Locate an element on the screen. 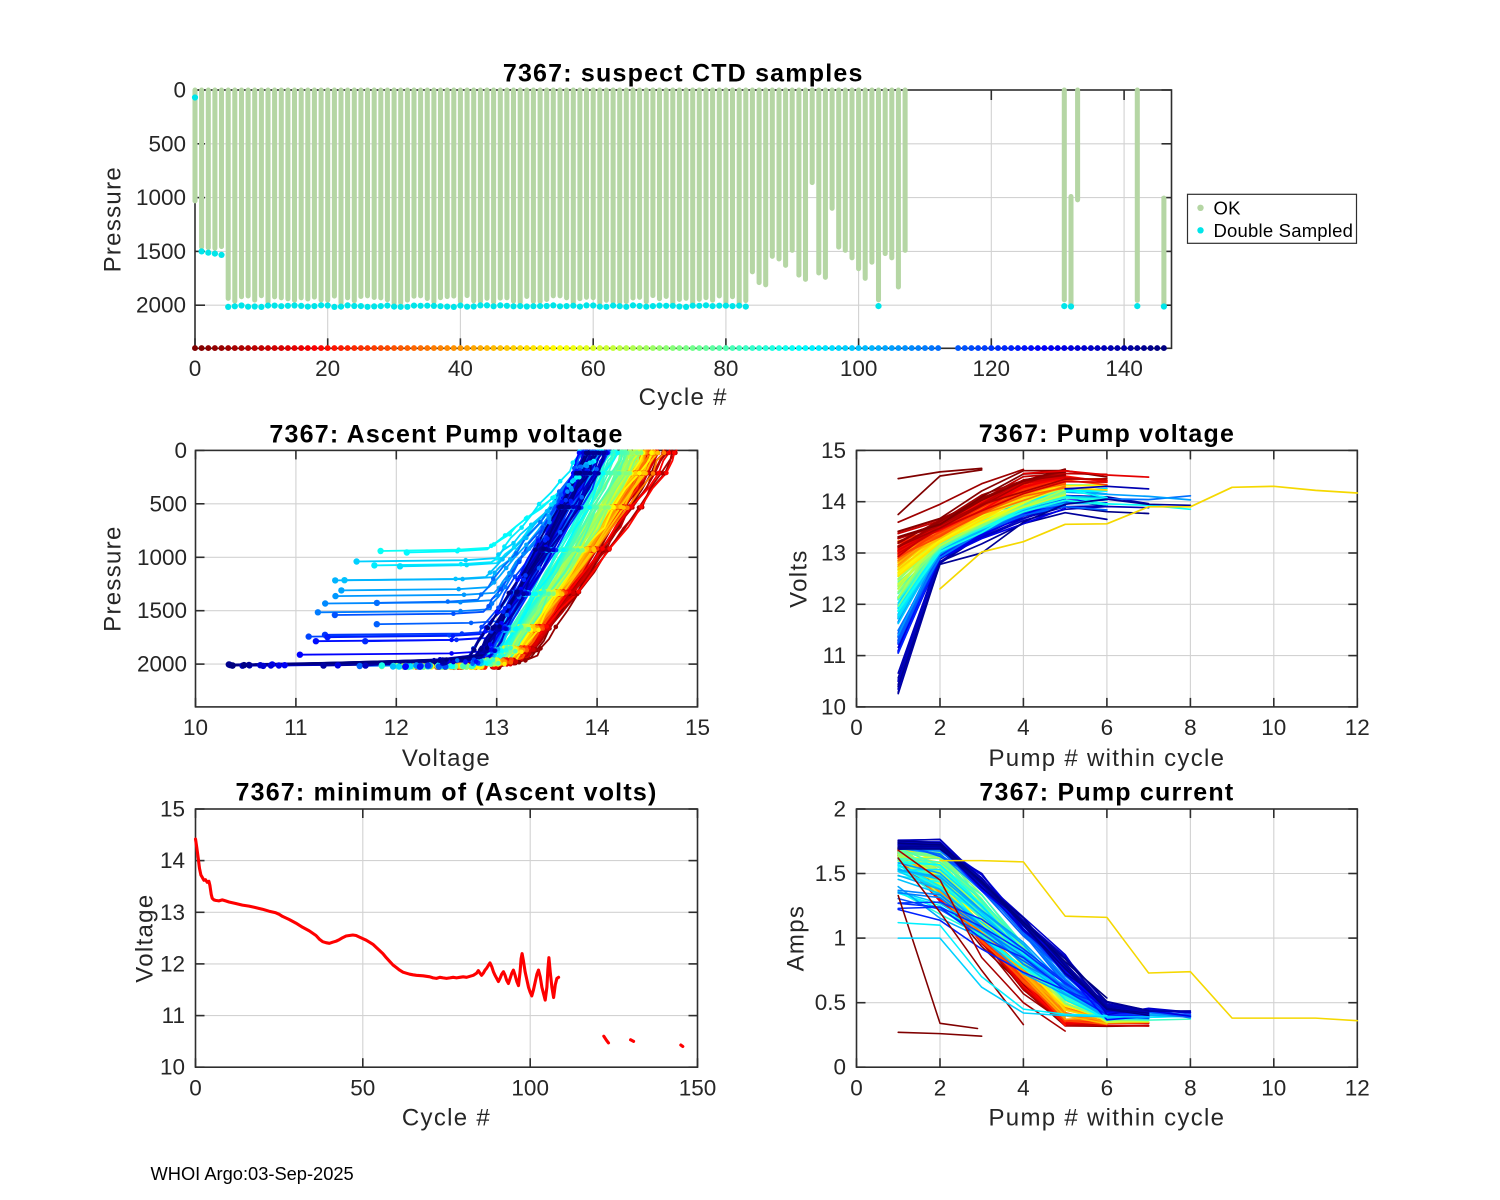 This screenshot has height=1200, width=1500. svg-text: Amps is located at coordinates (796, 938).